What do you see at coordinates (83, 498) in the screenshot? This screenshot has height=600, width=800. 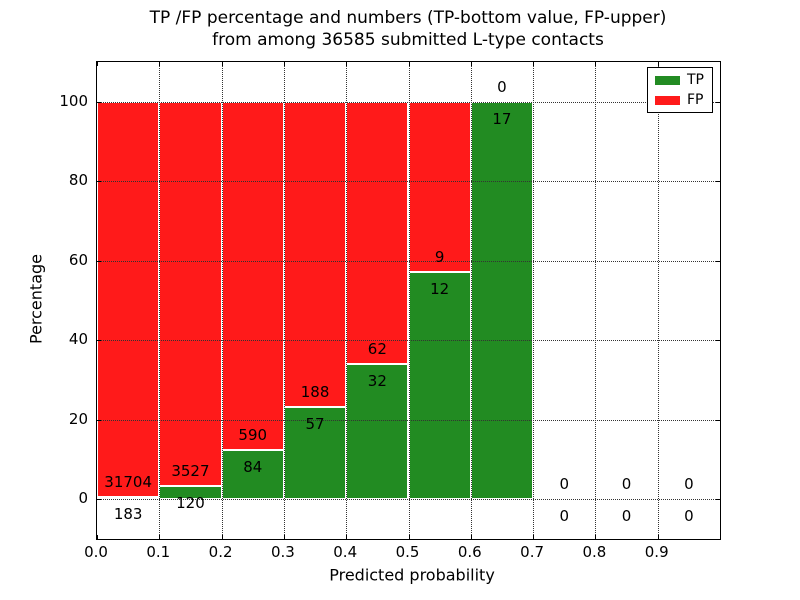 I see `y-tick-label: 0` at bounding box center [83, 498].